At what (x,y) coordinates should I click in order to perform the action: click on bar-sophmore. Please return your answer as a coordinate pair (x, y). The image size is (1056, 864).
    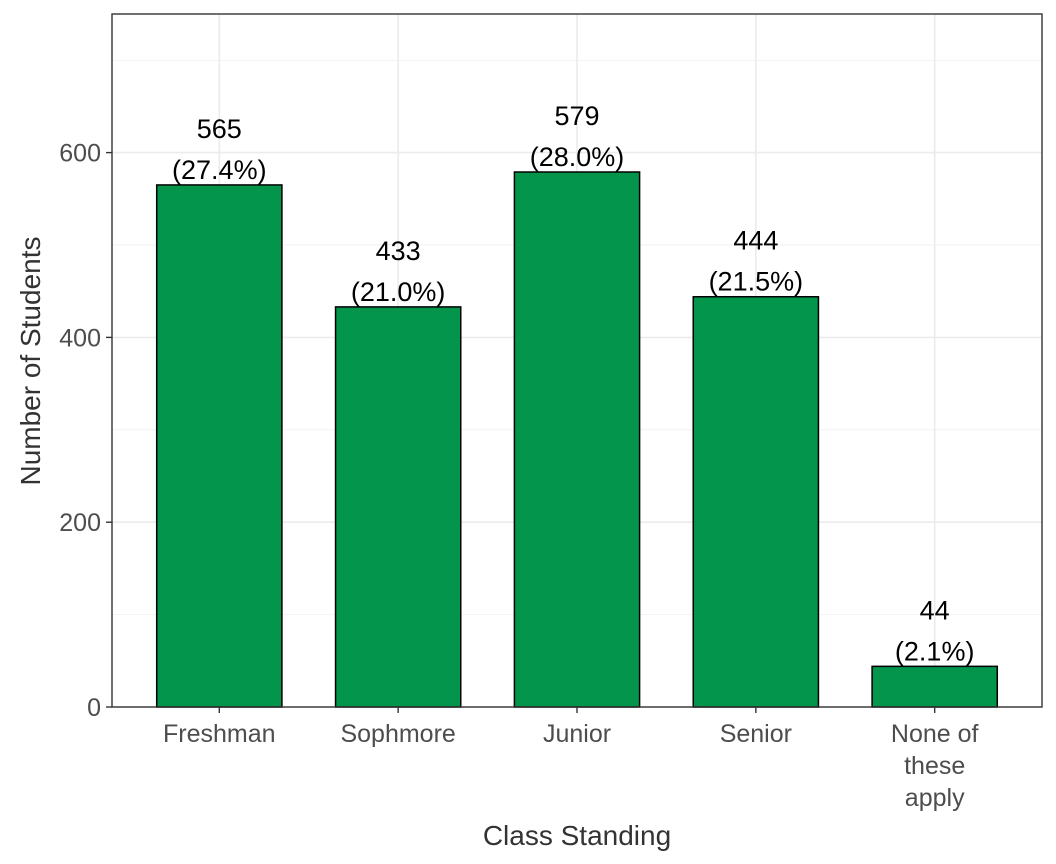
    Looking at the image, I should click on (398, 507).